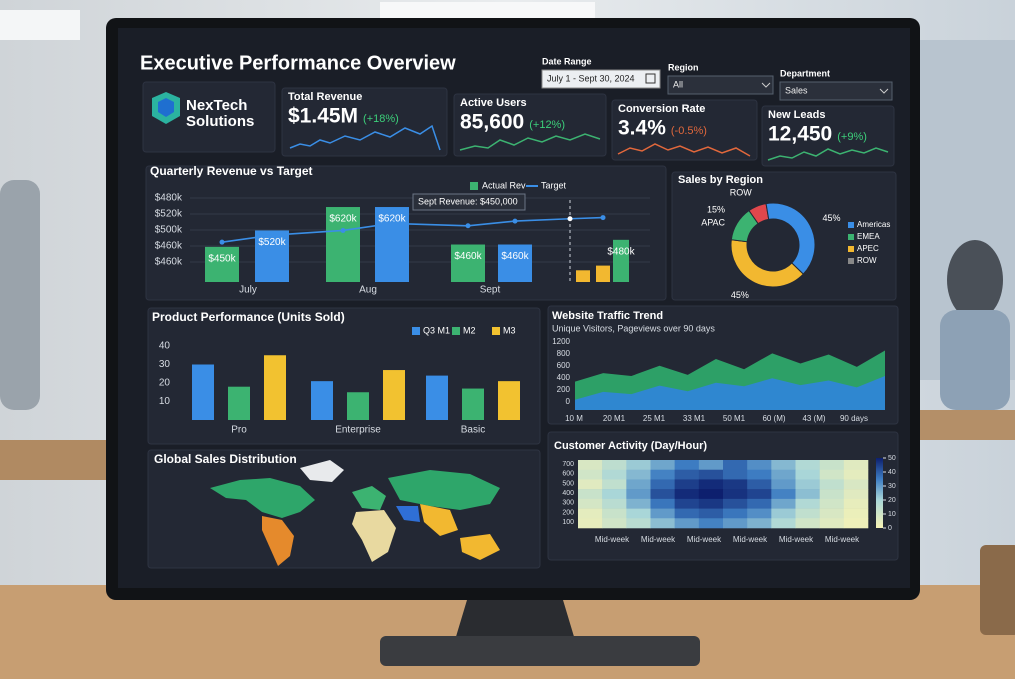 This screenshot has width=1015, height=679. What do you see at coordinates (248, 317) in the screenshot?
I see `panel-title: Product Performance (Units Sold)` at bounding box center [248, 317].